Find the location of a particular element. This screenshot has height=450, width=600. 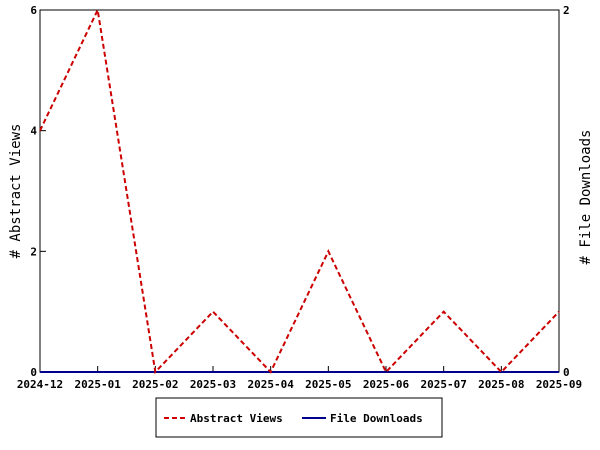

left-y-tick-label: 2 is located at coordinates (33, 251).